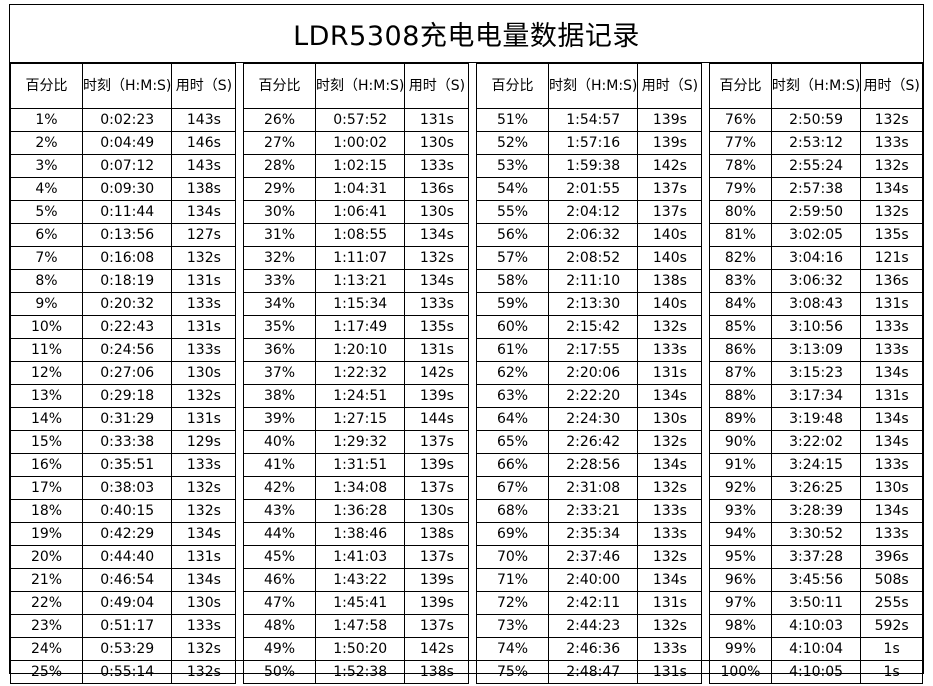  I want to click on table-row: 43% 1:36:28 130s, so click(356, 511).